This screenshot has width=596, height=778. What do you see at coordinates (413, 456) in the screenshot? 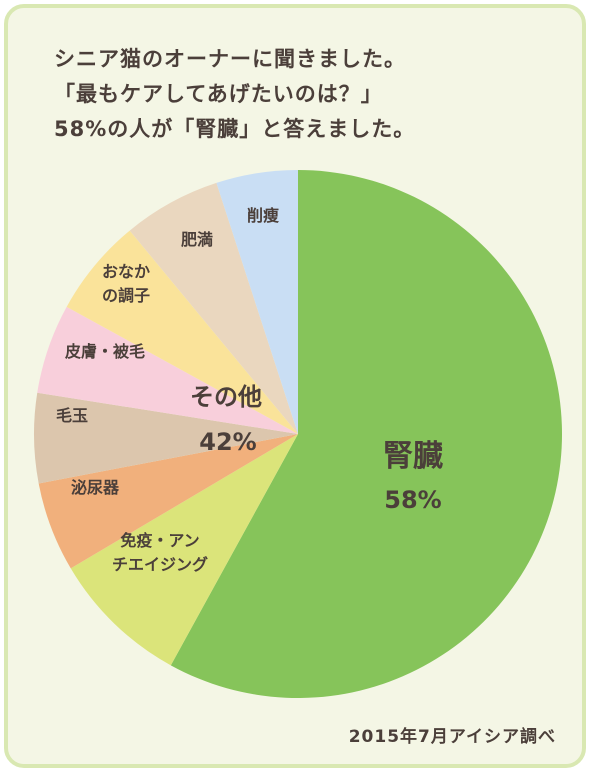
I see `slice-label: 腎臓` at bounding box center [413, 456].